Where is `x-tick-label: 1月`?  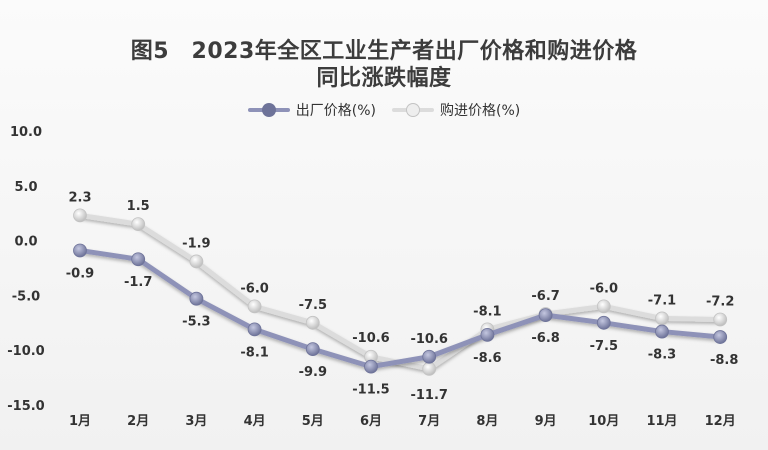
x-tick-label: 1月 is located at coordinates (80, 421).